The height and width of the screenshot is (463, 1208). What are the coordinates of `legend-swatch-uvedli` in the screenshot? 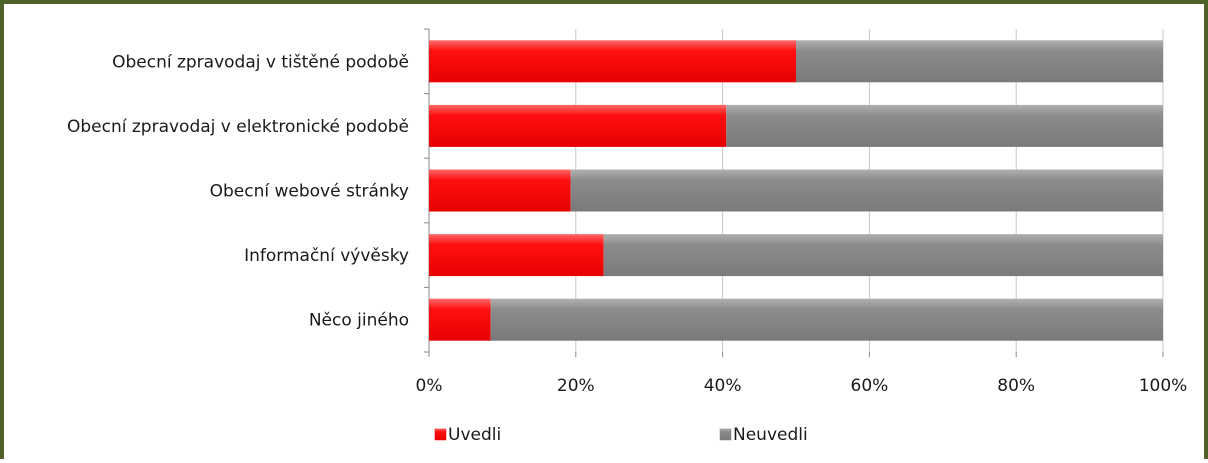 It's located at (440, 434).